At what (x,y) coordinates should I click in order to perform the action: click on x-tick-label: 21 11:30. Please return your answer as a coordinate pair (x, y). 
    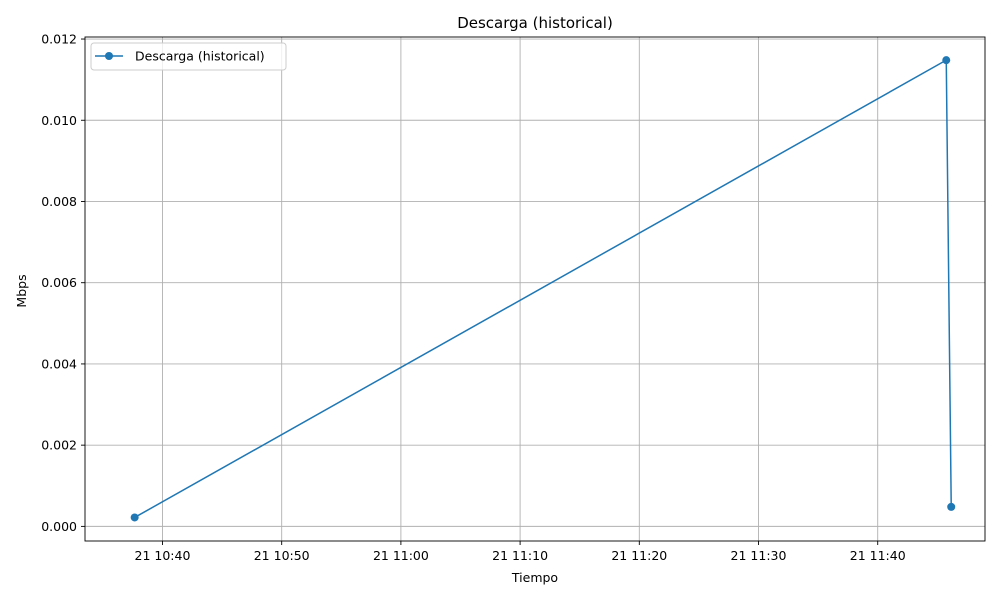
    Looking at the image, I should click on (759, 555).